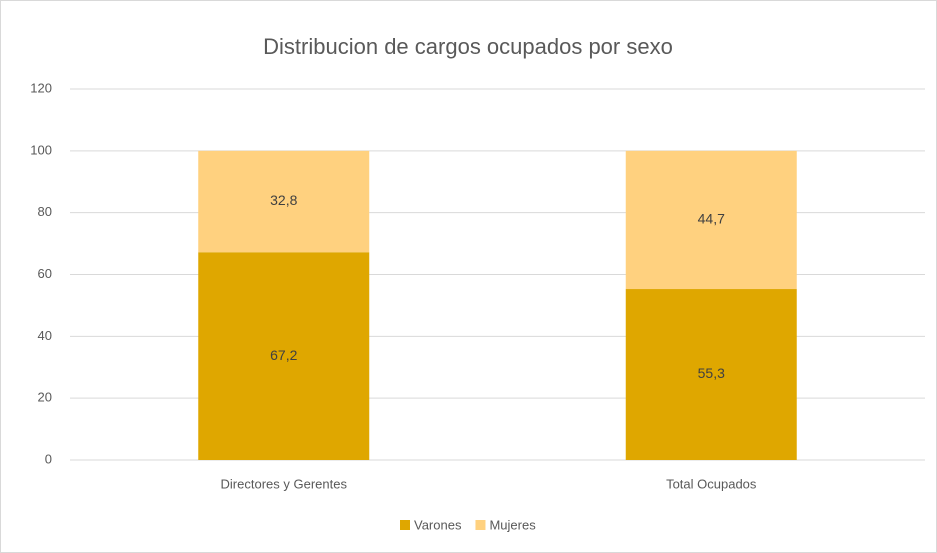 This screenshot has width=937, height=553. I want to click on y-tick-label: 120, so click(41, 87).